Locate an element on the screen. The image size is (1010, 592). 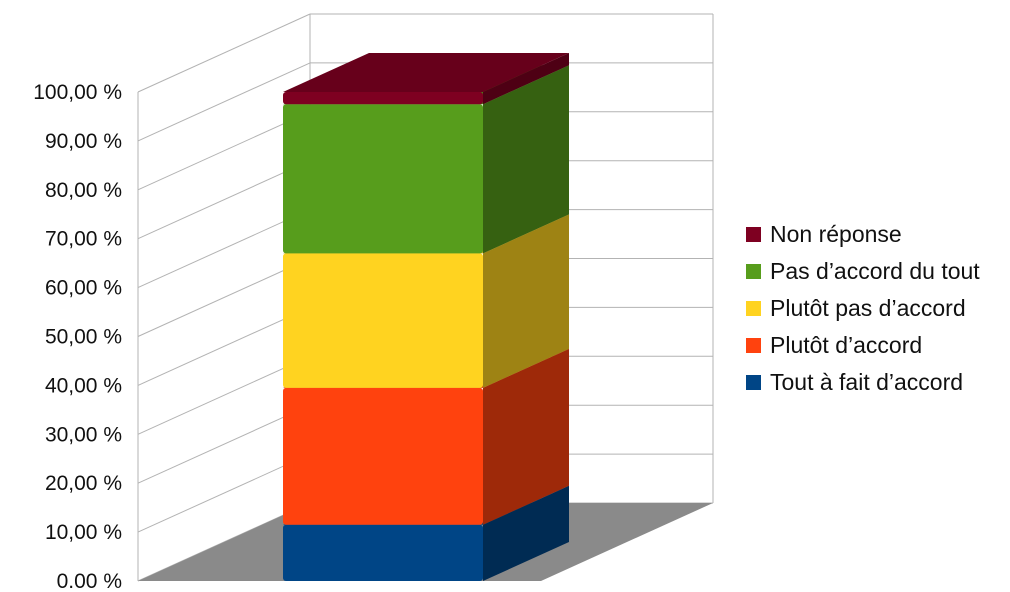
legend-item-non-reponse: Non réponse is located at coordinates (863, 234).